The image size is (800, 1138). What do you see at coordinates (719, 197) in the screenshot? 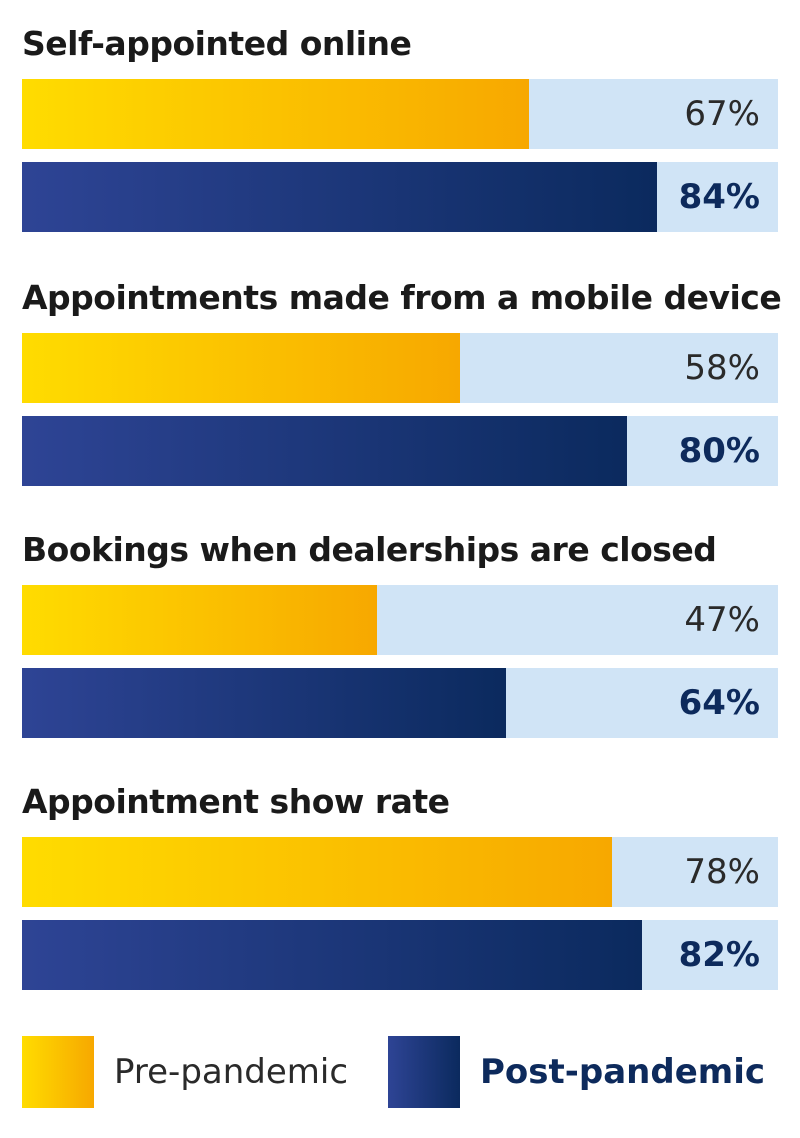
I see `value-label-post: 84%` at bounding box center [719, 197].